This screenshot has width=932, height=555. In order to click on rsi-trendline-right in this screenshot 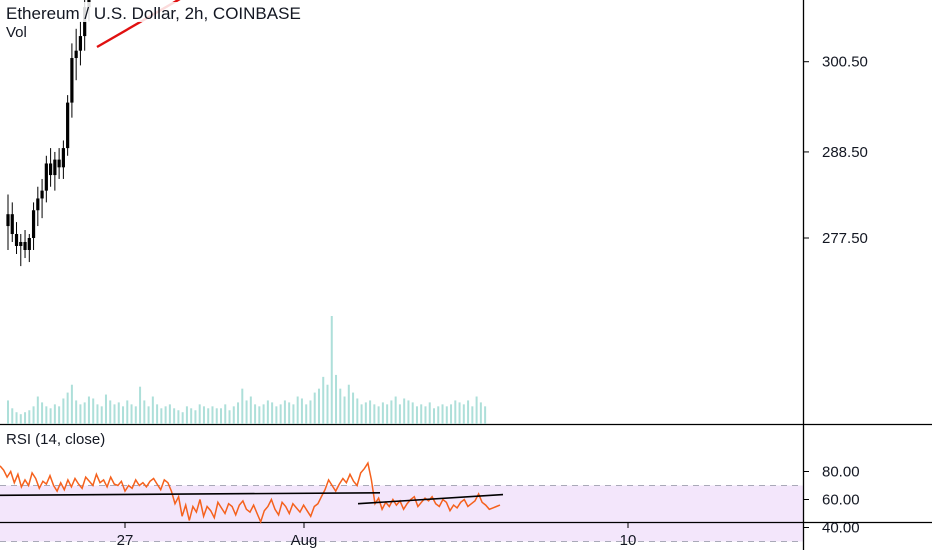, I will do `click(430, 499)`.